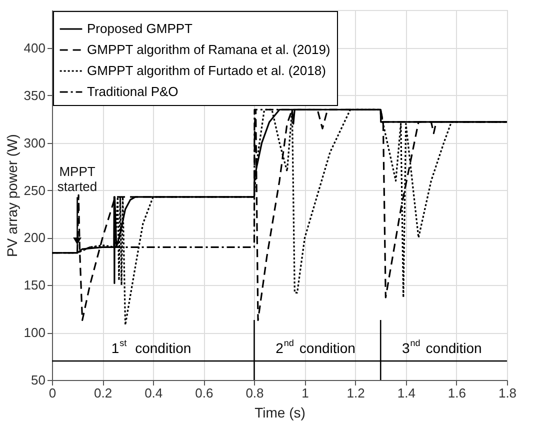  I want to click on y-tick-label: 150, so click(35, 285).